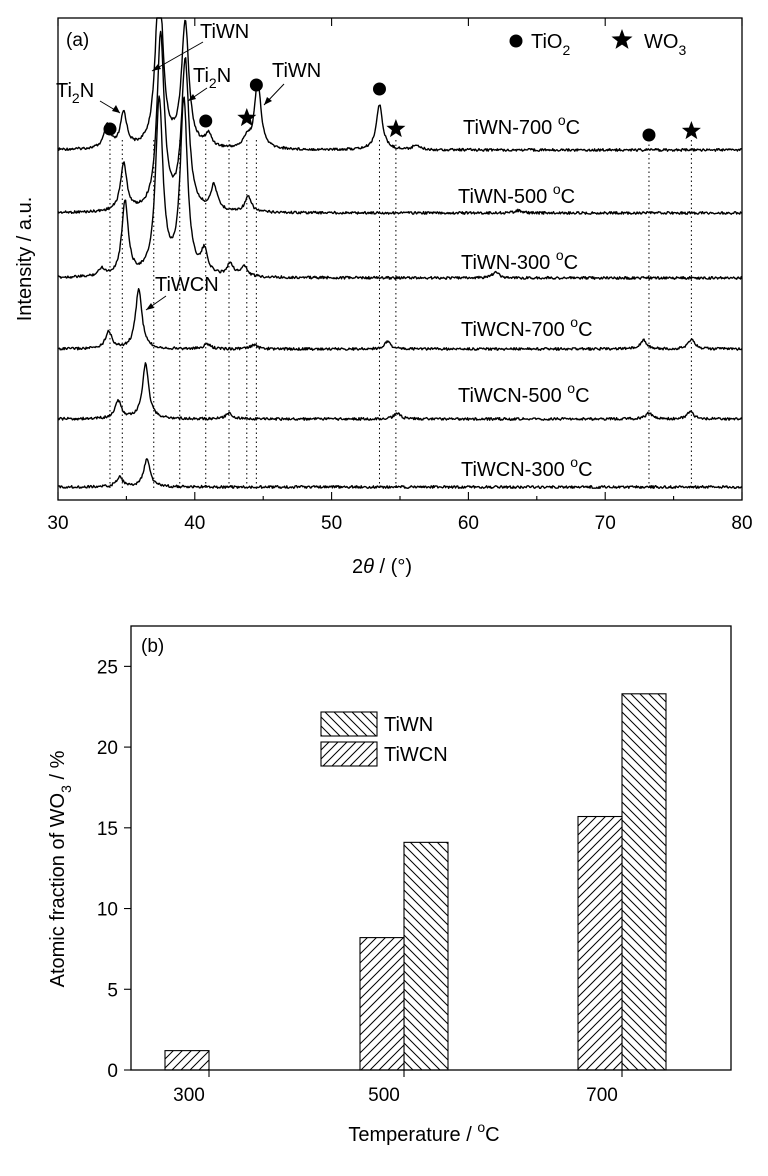  I want to click on x-tick-label: 300, so click(189, 1095).